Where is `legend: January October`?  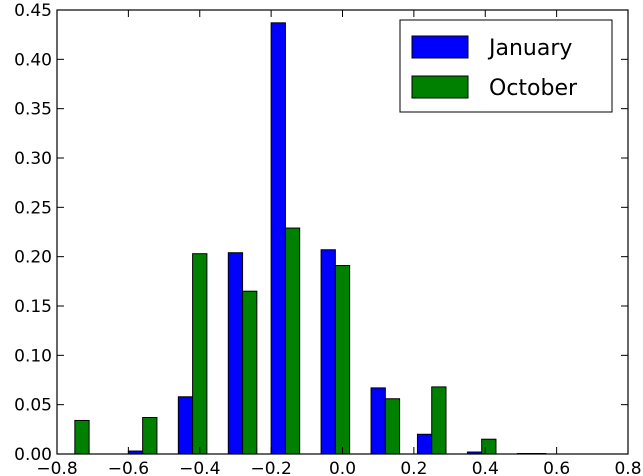
legend: January October is located at coordinates (506, 66).